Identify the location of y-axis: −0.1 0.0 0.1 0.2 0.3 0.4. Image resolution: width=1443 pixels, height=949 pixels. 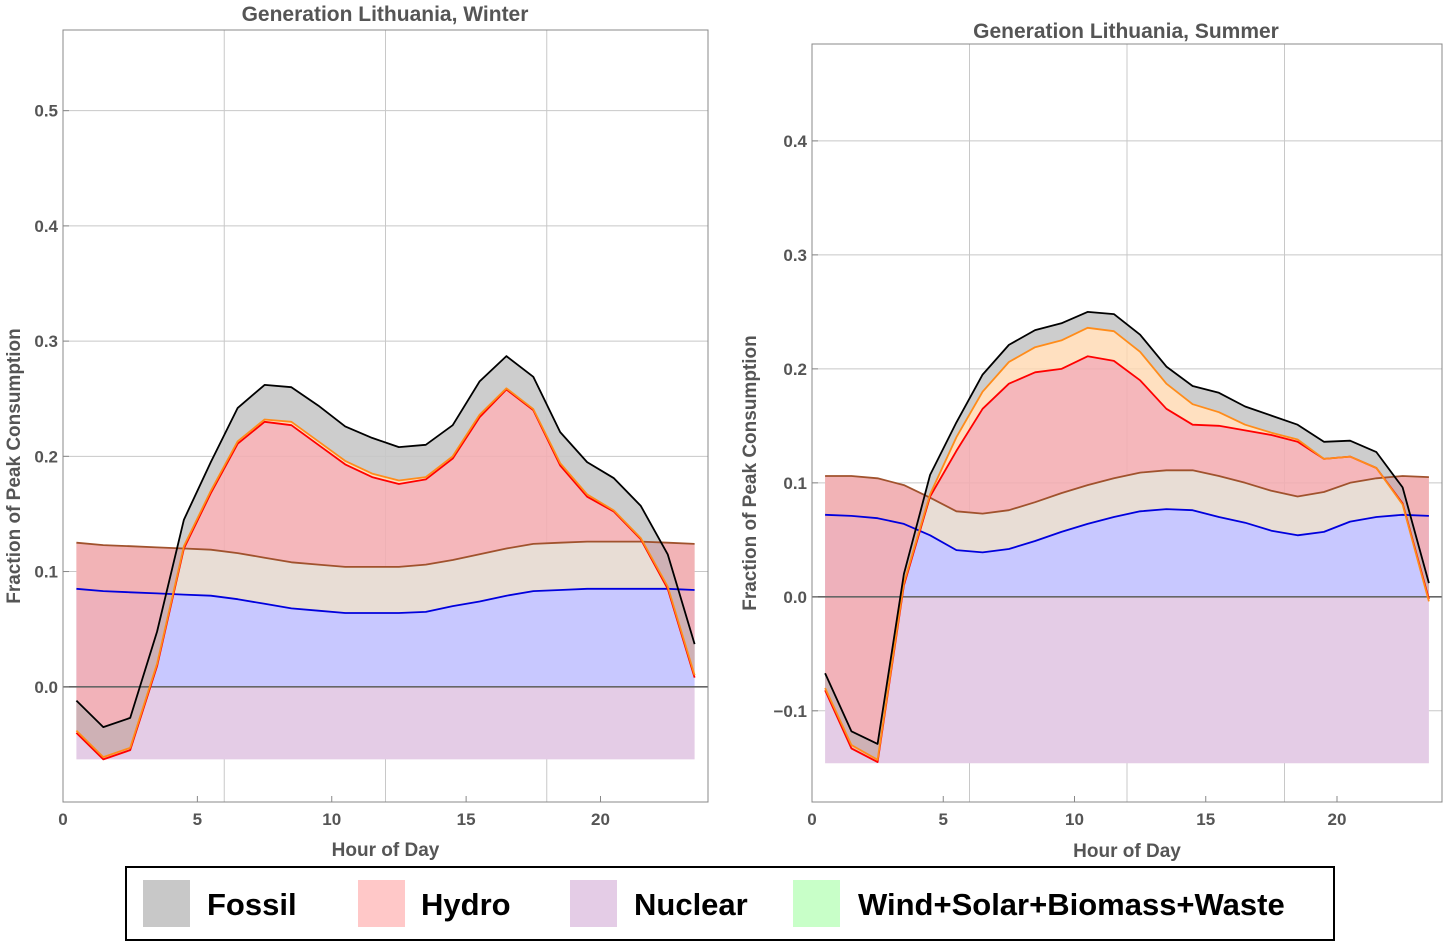
(795, 426).